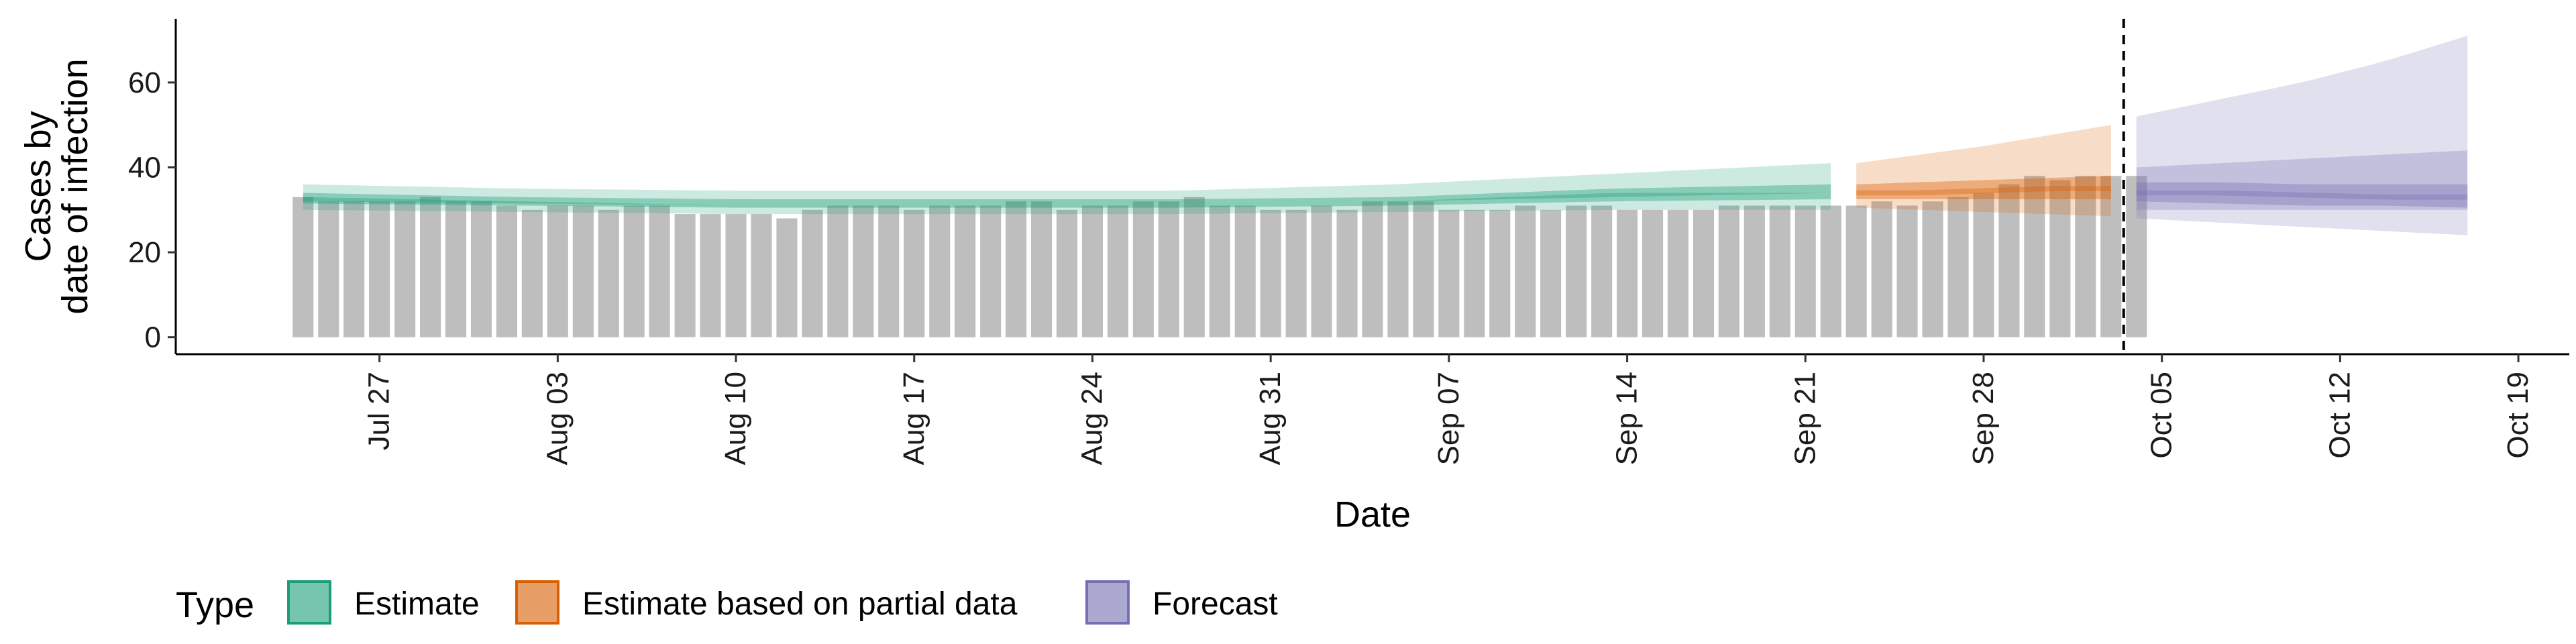 This screenshot has width=2576, height=644. I want to click on x-tick-label: Aug 17, so click(914, 418).